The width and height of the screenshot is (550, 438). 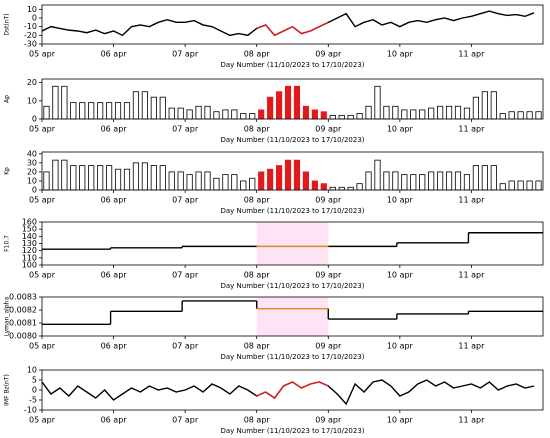 I want to click on y-tick-label: -30, so click(x=30, y=44).